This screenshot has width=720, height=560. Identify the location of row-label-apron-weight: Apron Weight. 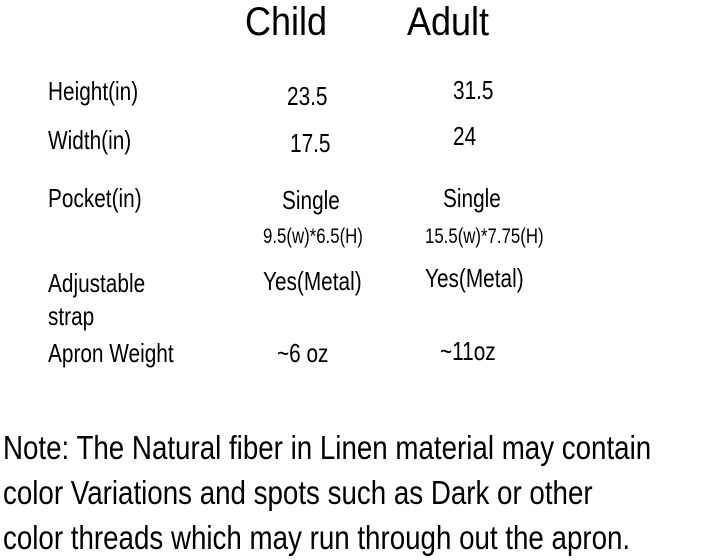
(111, 353).